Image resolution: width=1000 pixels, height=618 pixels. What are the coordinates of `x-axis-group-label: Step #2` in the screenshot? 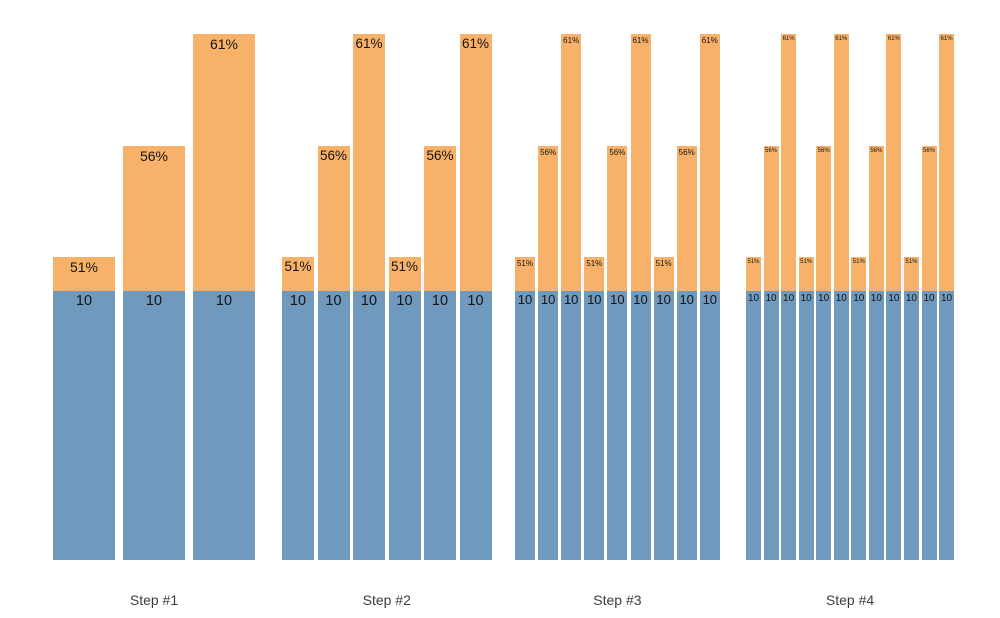 It's located at (386, 600).